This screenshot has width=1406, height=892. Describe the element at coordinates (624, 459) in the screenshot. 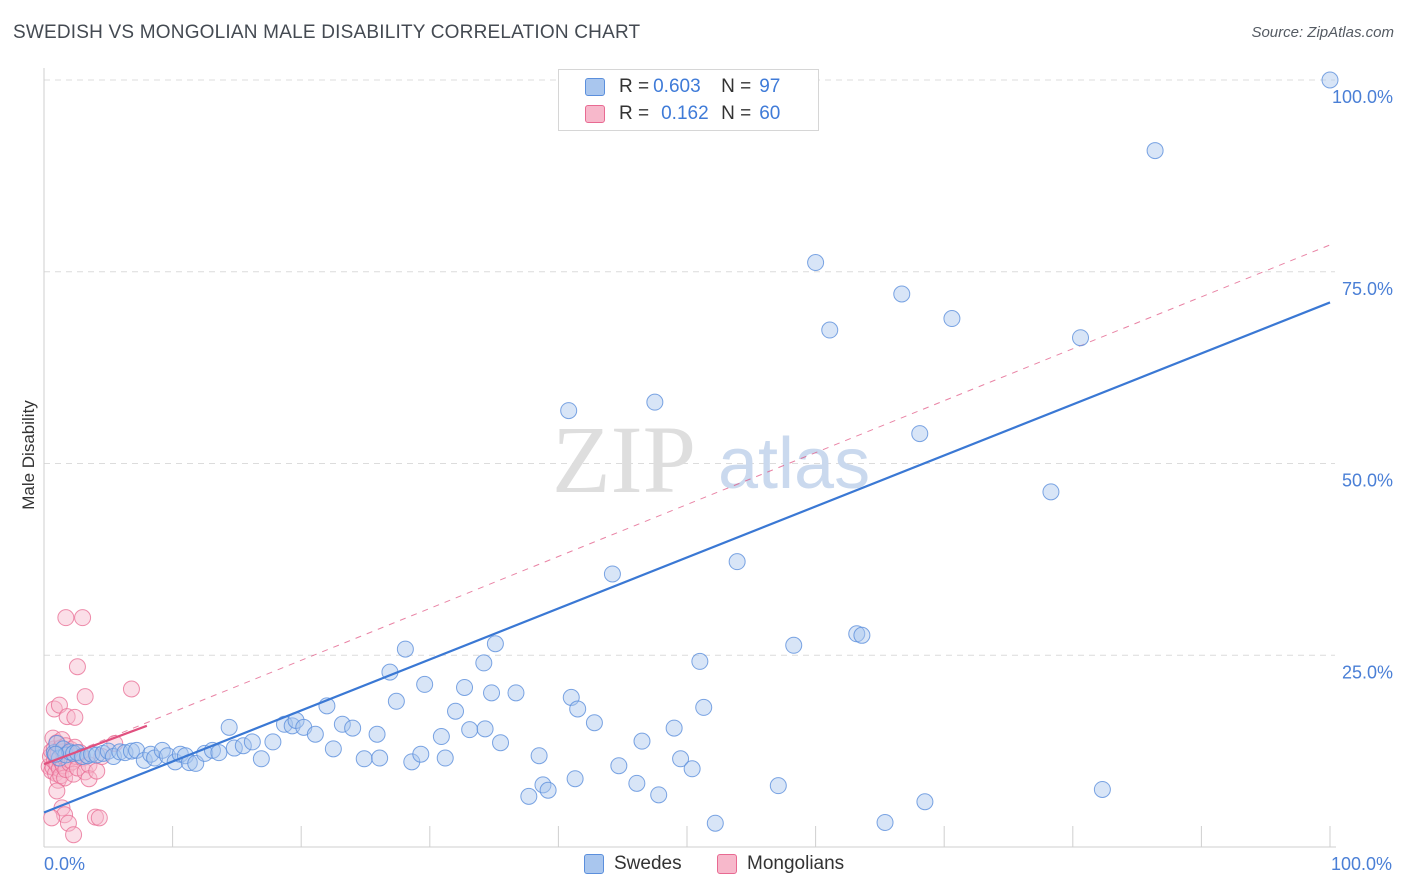

I see `watermark-zip: ZIP` at that location.